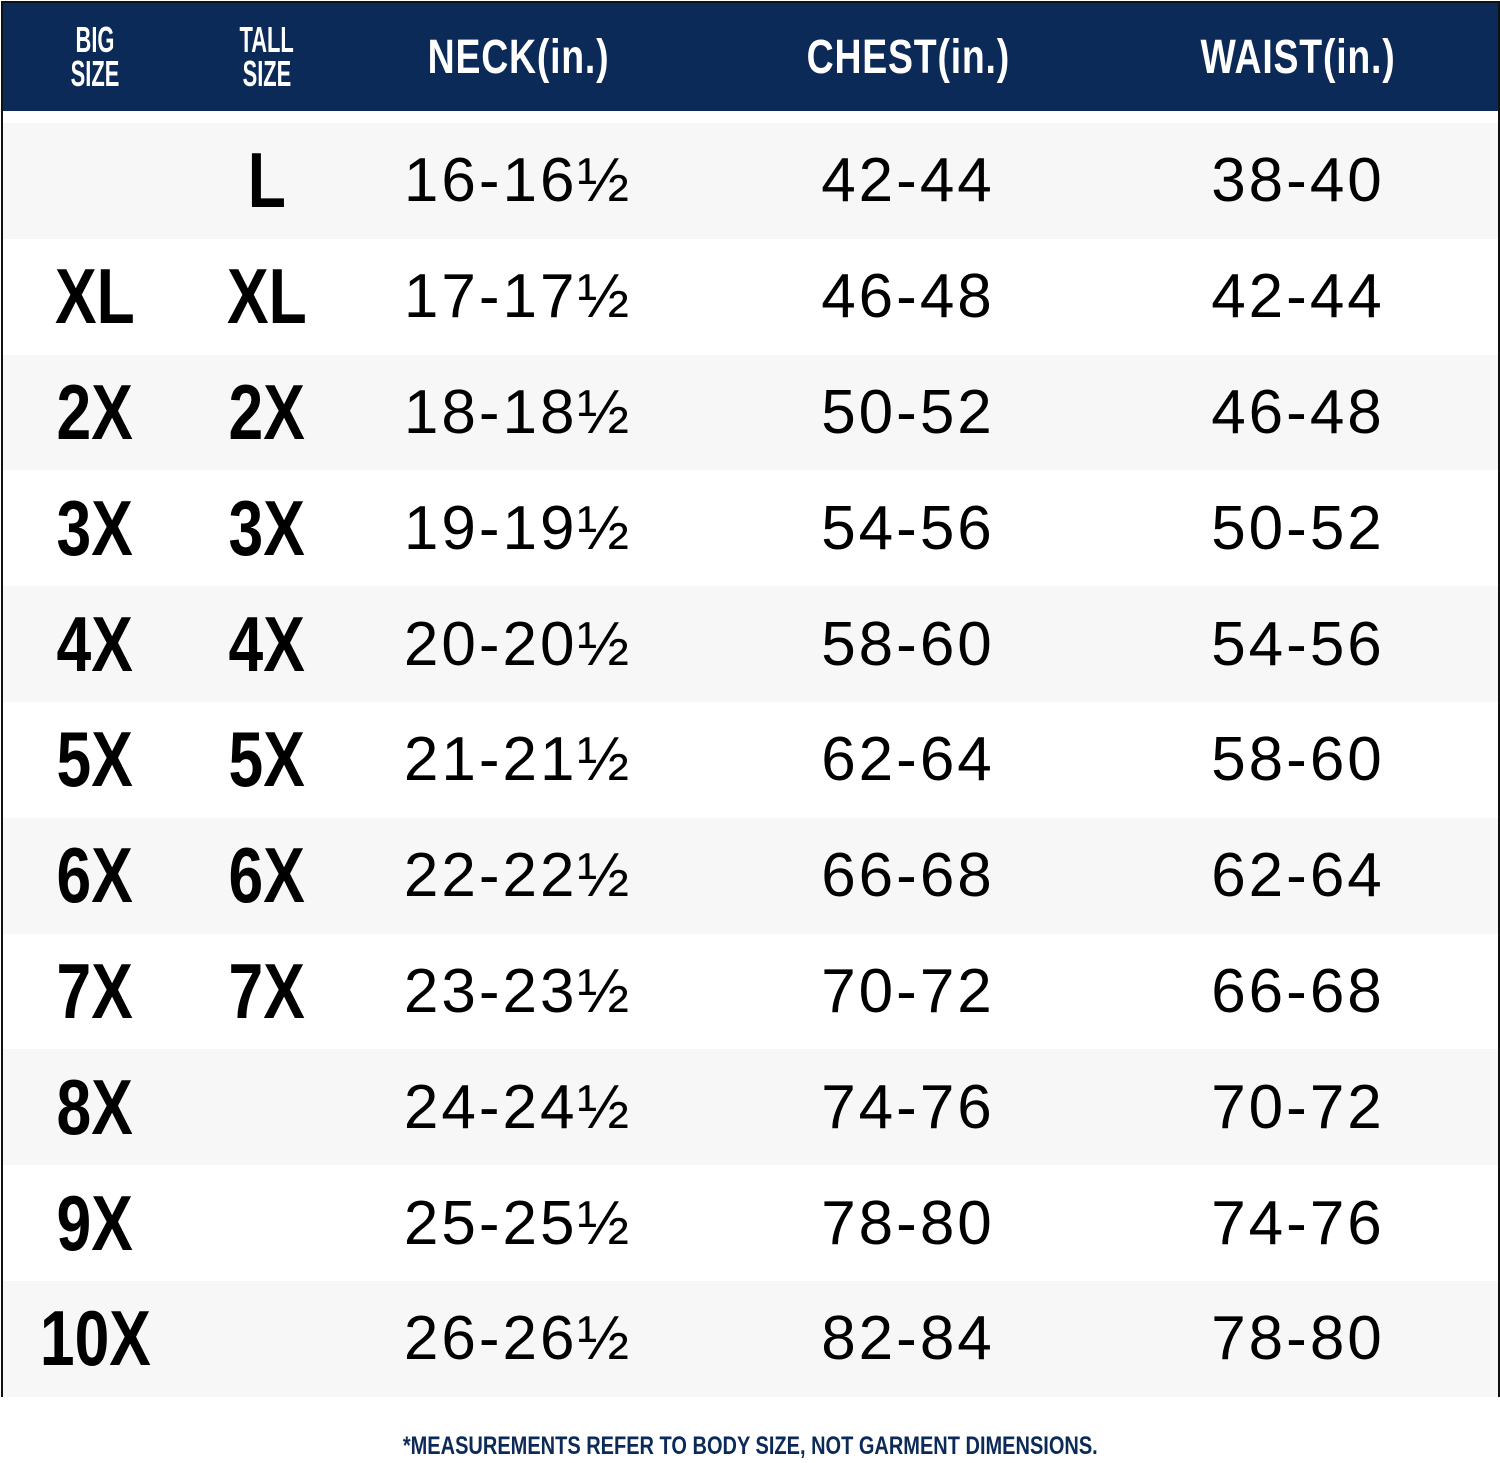 This screenshot has width=1500, height=1463. Describe the element at coordinates (267, 759) in the screenshot. I see `tall-size-cell: 5X` at that location.